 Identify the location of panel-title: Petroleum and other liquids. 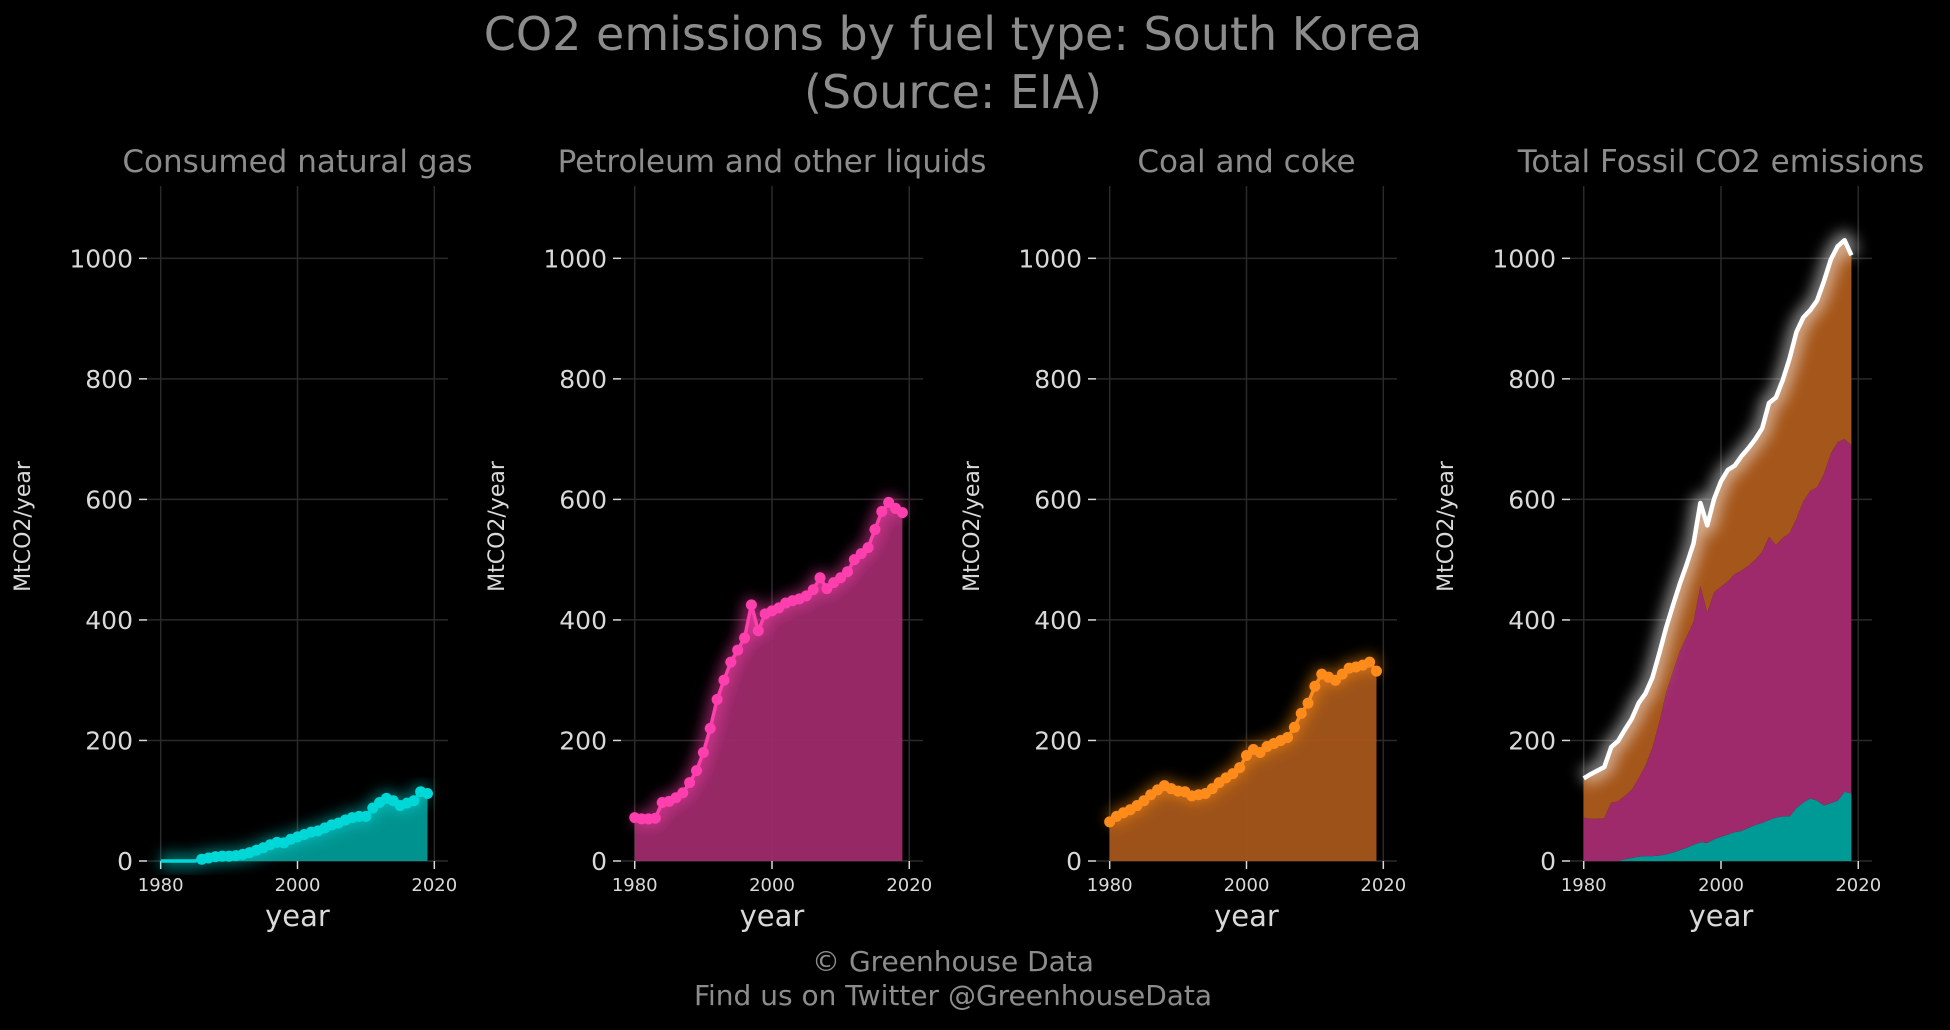
(772, 162).